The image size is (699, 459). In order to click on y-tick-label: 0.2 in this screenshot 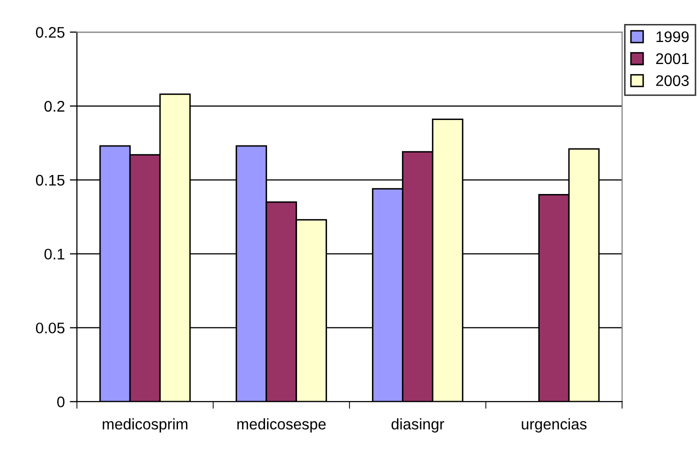, I will do `click(54, 106)`.